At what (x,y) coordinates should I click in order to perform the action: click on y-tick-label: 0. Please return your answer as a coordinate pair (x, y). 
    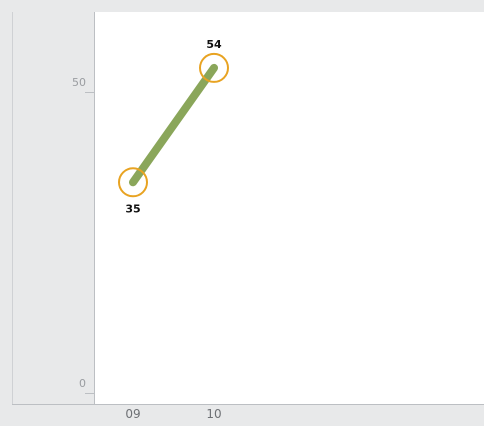
    Looking at the image, I should click on (82, 383).